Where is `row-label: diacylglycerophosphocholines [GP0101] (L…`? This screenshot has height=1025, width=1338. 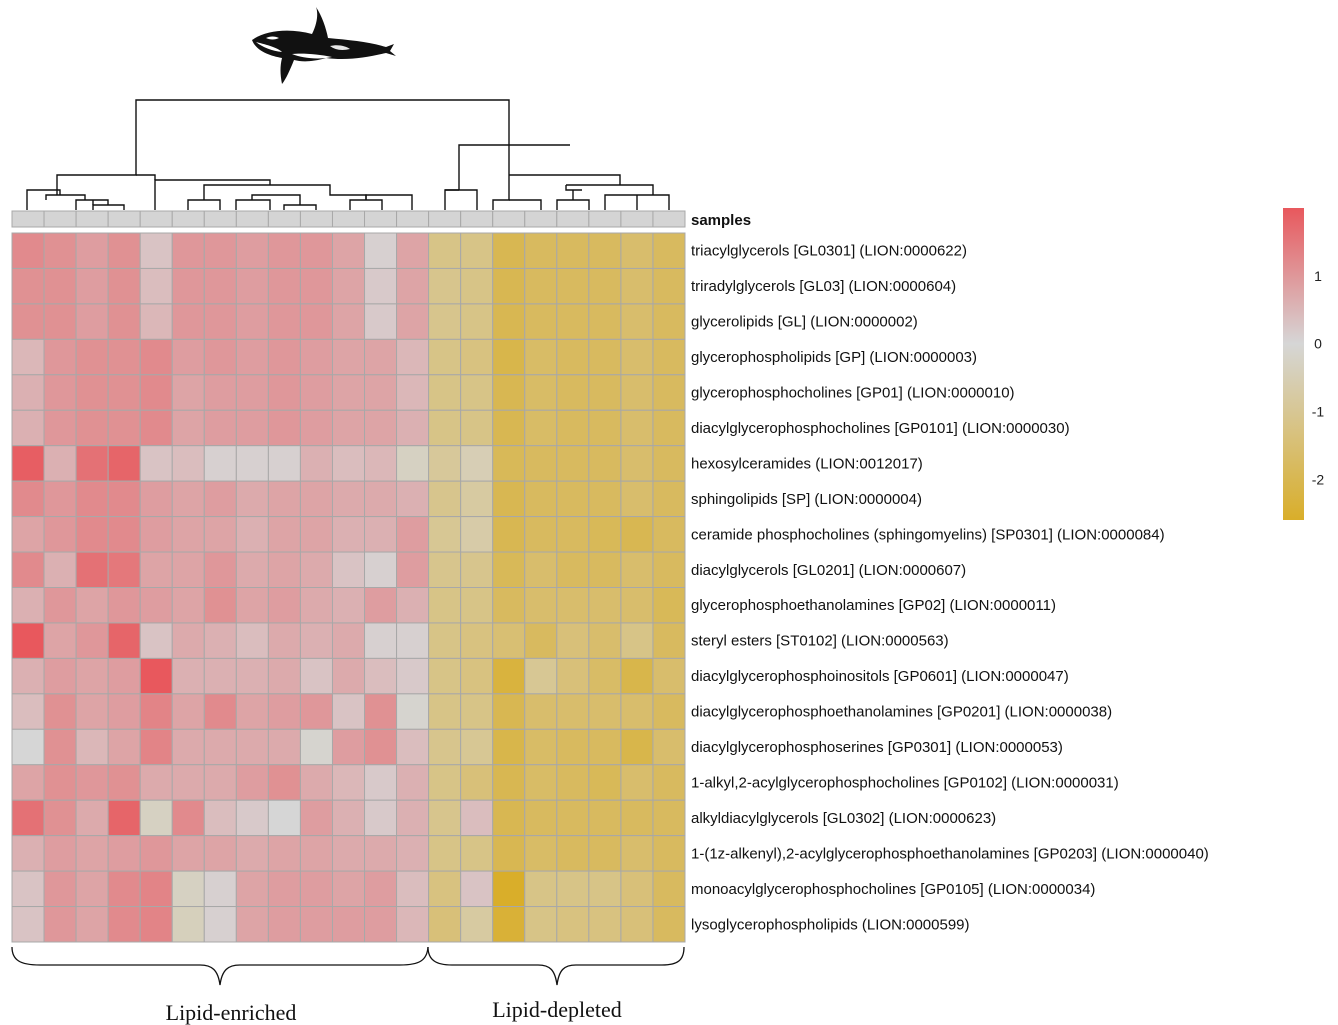
row-label: diacylglycerophosphocholines [GP0101] (L… is located at coordinates (880, 428).